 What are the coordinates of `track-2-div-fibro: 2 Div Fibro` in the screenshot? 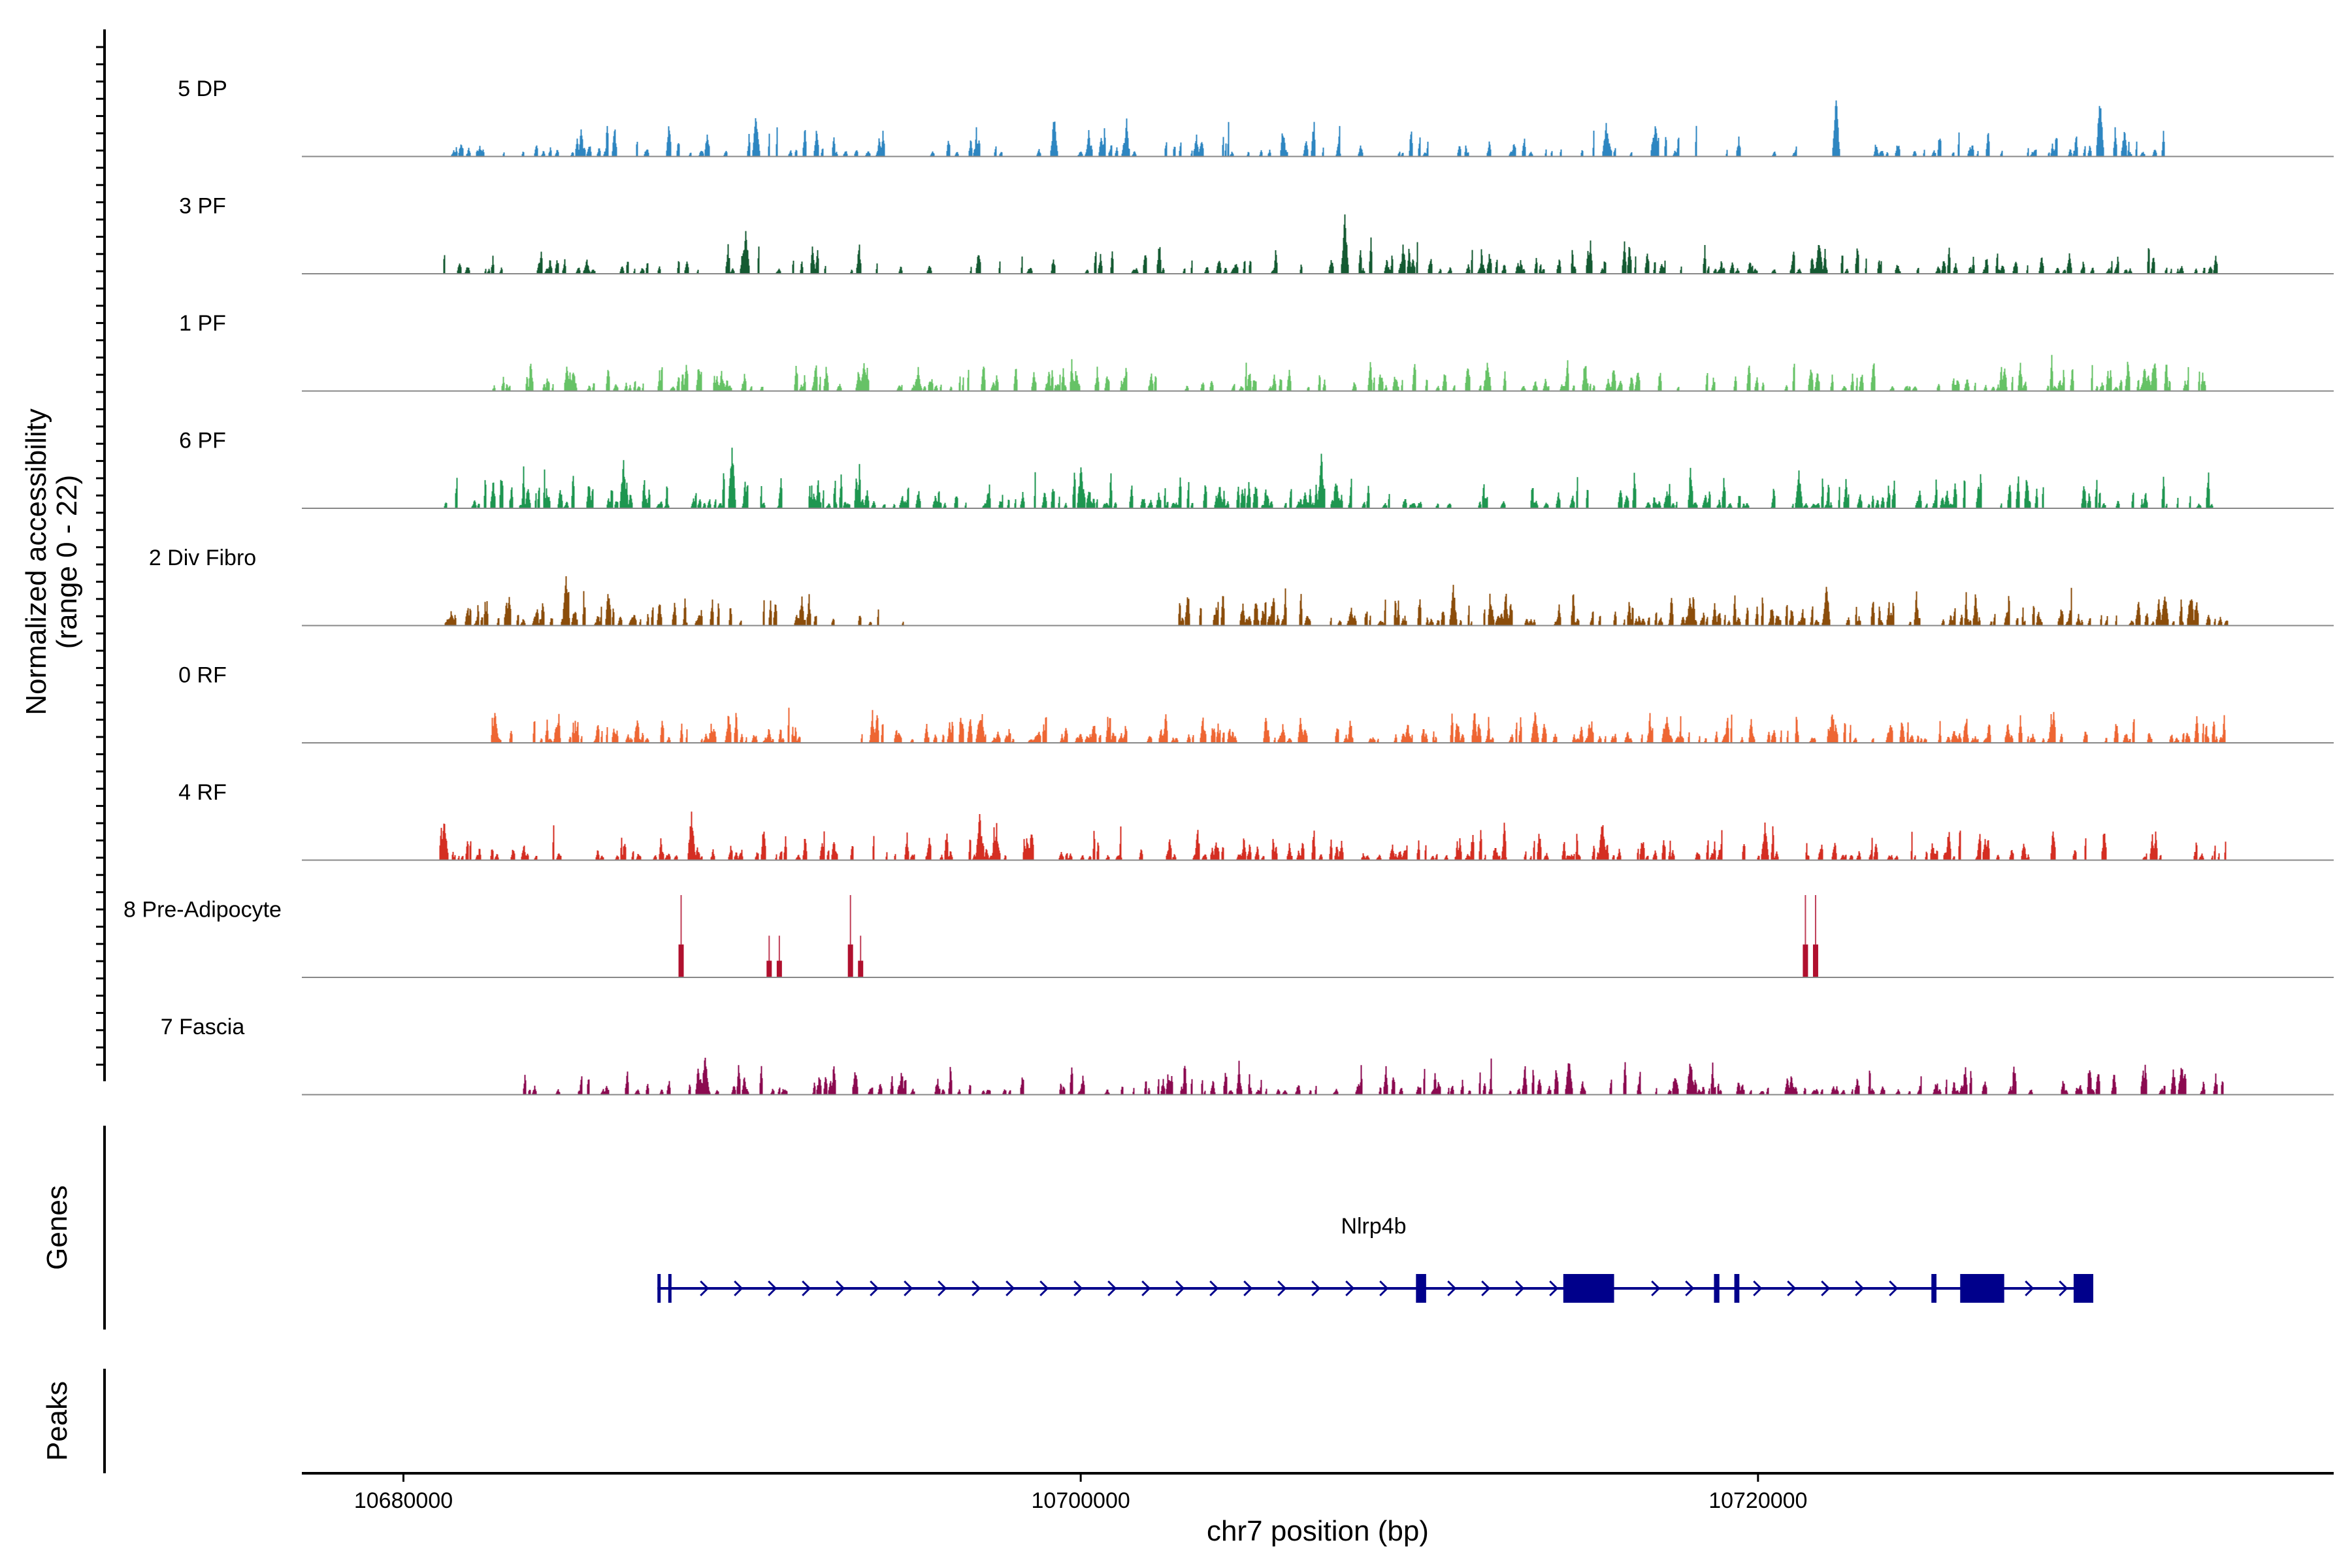 It's located at (1241, 586).